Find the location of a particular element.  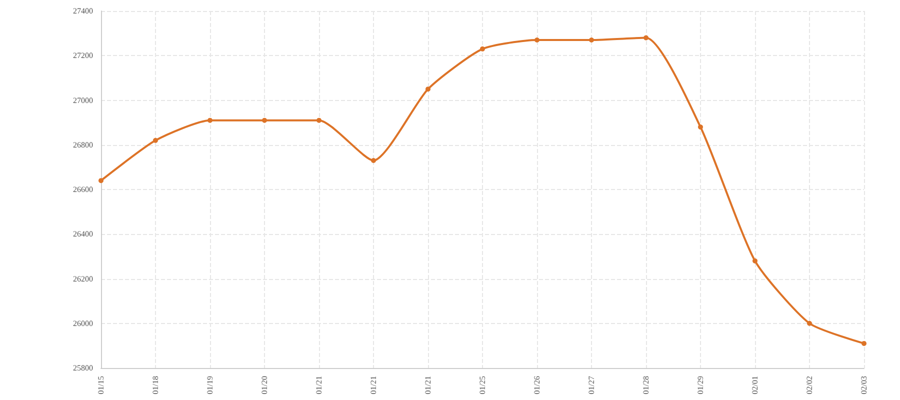

x-tick-label: 01/29 is located at coordinates (700, 385).